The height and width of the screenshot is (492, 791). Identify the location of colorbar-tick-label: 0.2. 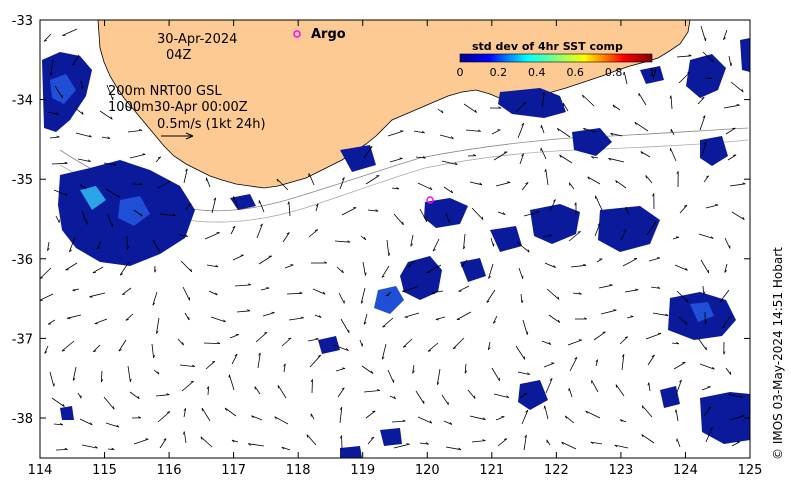
(499, 72).